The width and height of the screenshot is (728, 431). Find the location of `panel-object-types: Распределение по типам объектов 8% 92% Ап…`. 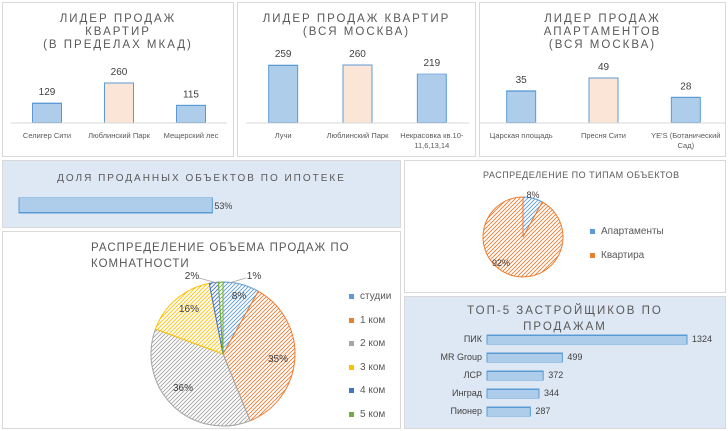

panel-object-types: Распределение по типам объектов 8% 92% Ап… is located at coordinates (565, 226).